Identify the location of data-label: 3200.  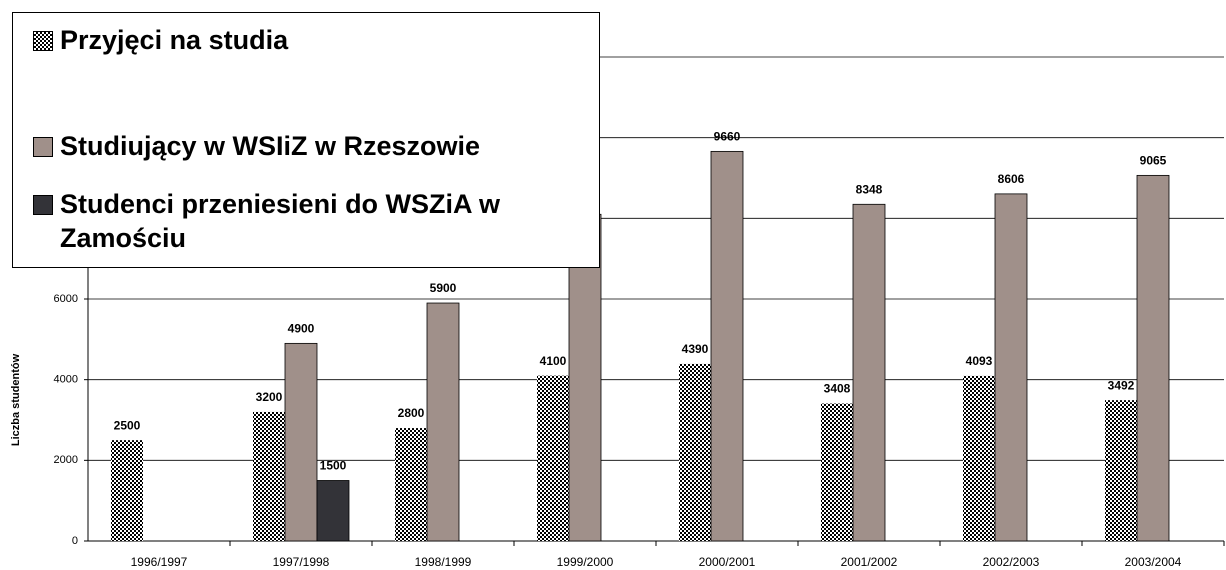
(269, 397).